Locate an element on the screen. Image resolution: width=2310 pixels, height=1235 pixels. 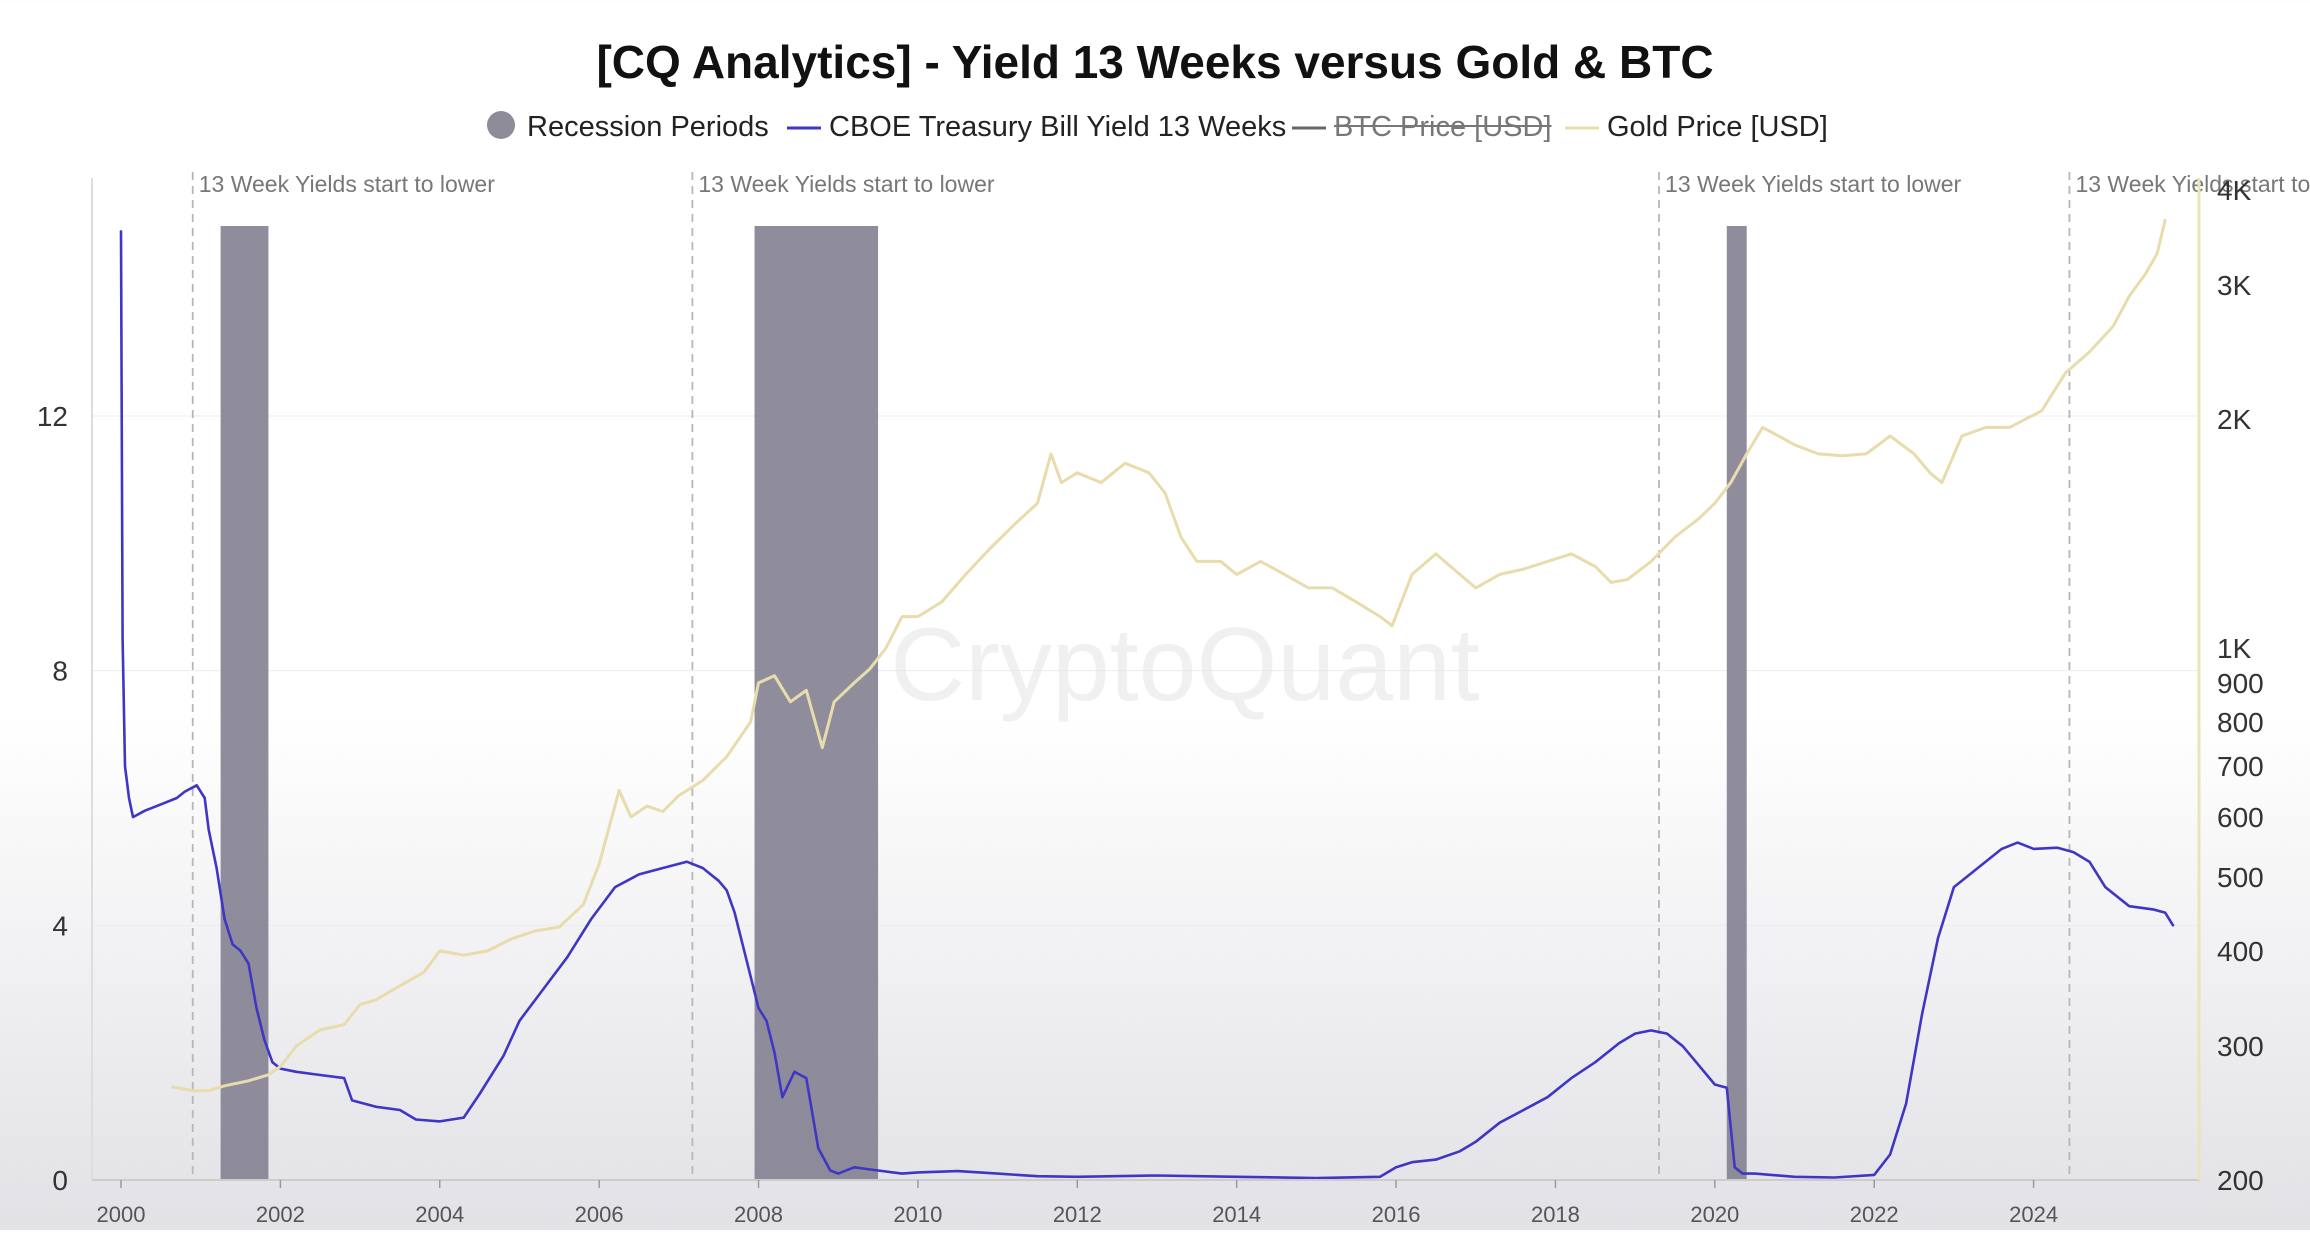
x-tick-label: 2008 is located at coordinates (758, 1214).